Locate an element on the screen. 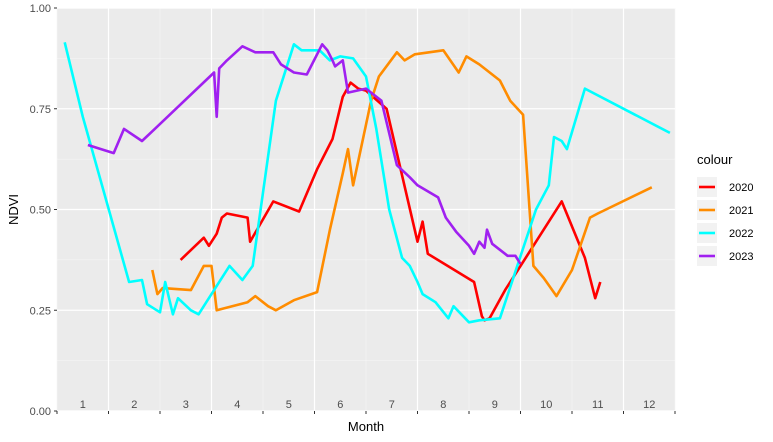 The width and height of the screenshot is (773, 442). y-tick-label: 0.75 is located at coordinates (40, 110).